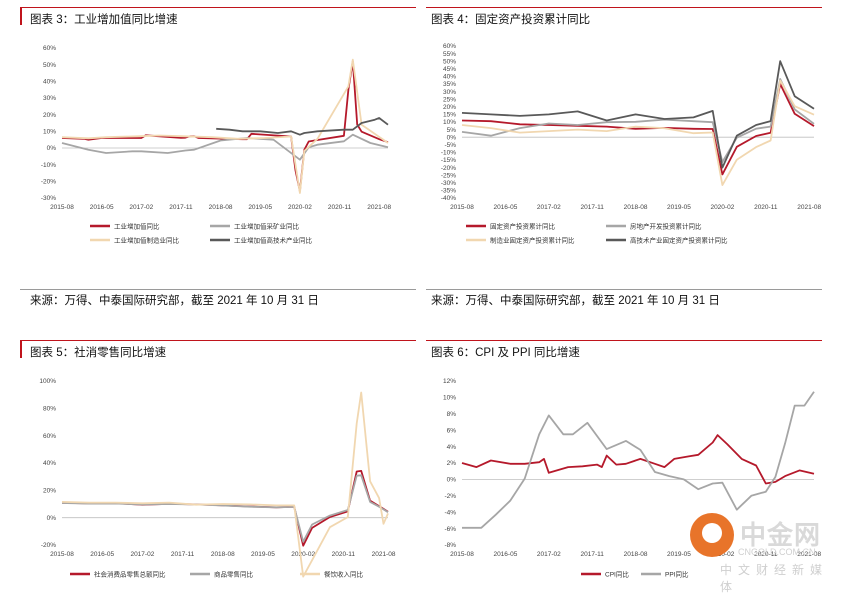  Describe the element at coordinates (448, 160) in the screenshot. I see `y-tick-label: -15%` at that location.